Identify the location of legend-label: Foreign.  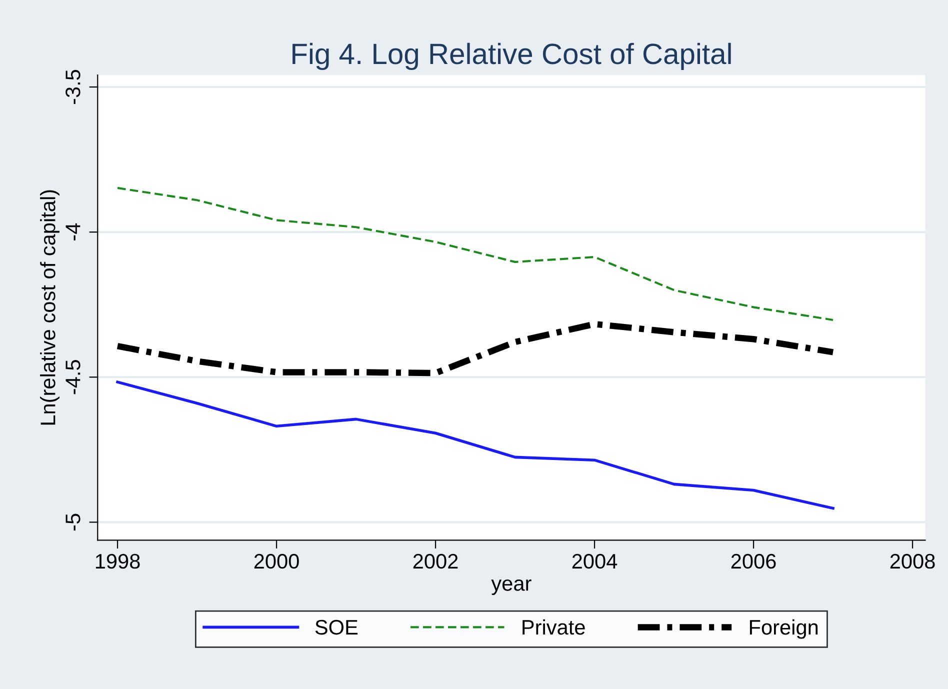
(784, 629).